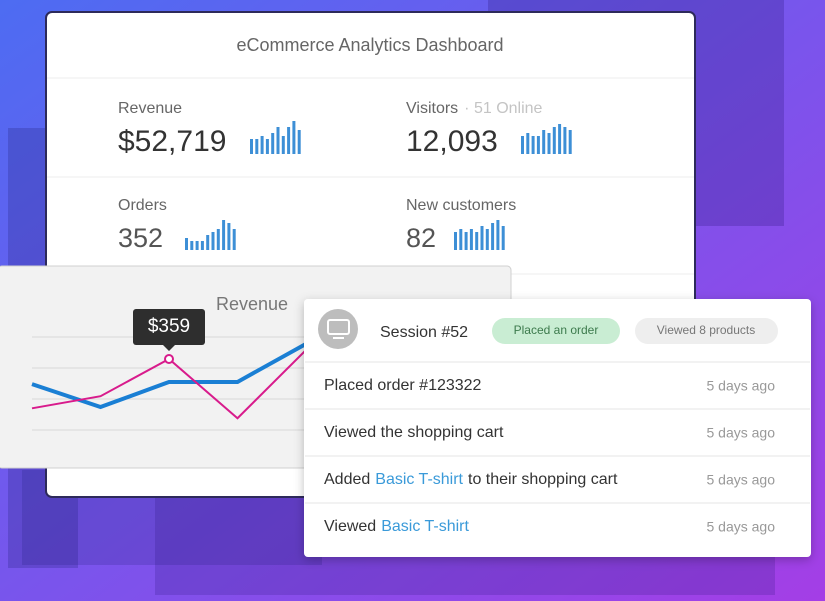  Describe the element at coordinates (503, 108) in the screenshot. I see `metric-note: · 51 Online` at that location.